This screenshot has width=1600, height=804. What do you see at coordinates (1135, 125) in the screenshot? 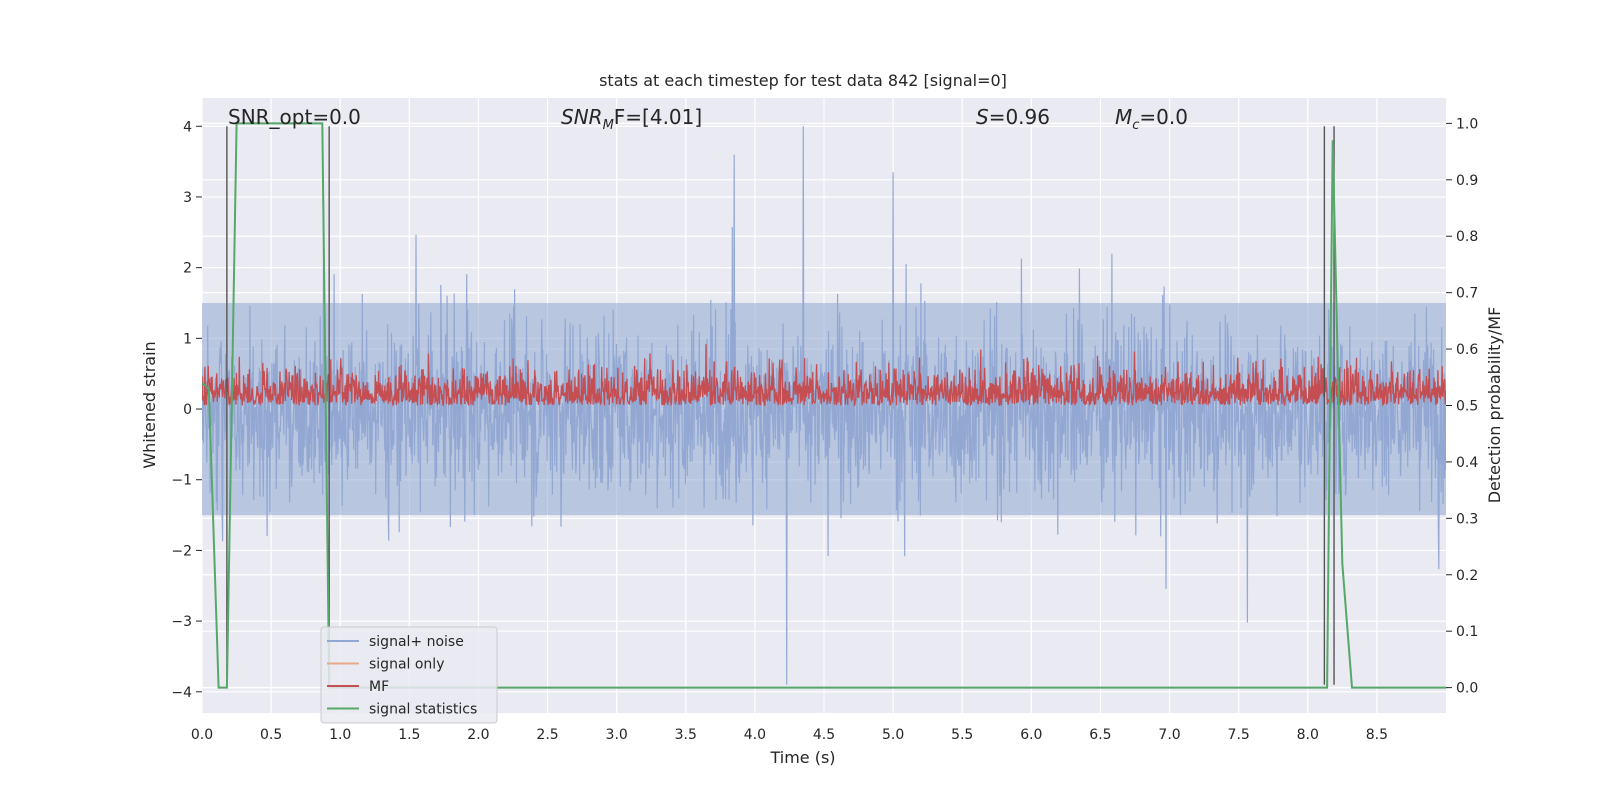
I see `mc-subscript: c` at bounding box center [1135, 125].